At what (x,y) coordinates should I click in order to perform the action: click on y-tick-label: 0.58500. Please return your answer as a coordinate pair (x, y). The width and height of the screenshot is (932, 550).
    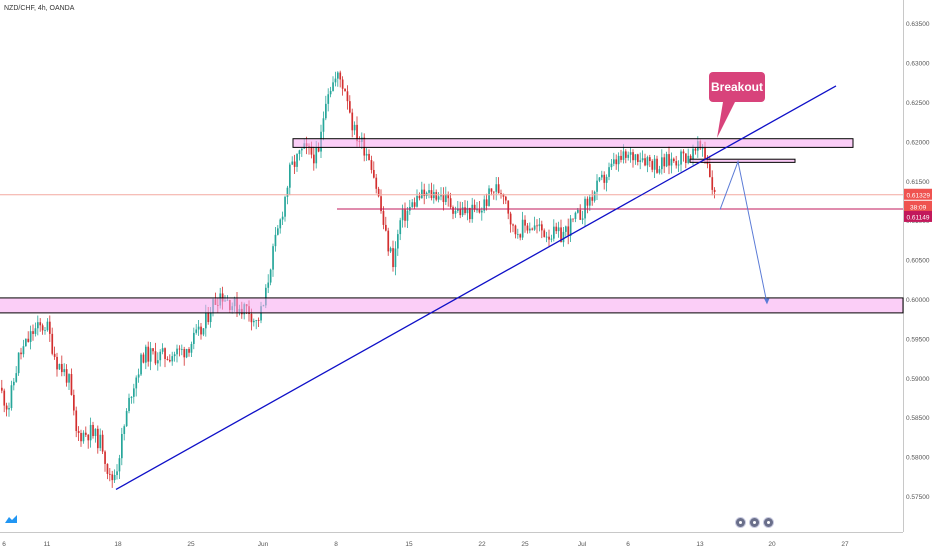
    Looking at the image, I should click on (918, 418).